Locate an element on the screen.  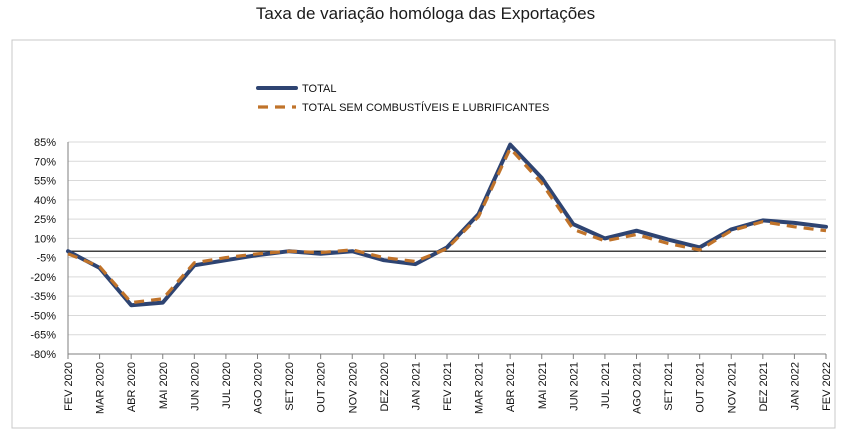
y-tick-label: 55% is located at coordinates (45, 182).